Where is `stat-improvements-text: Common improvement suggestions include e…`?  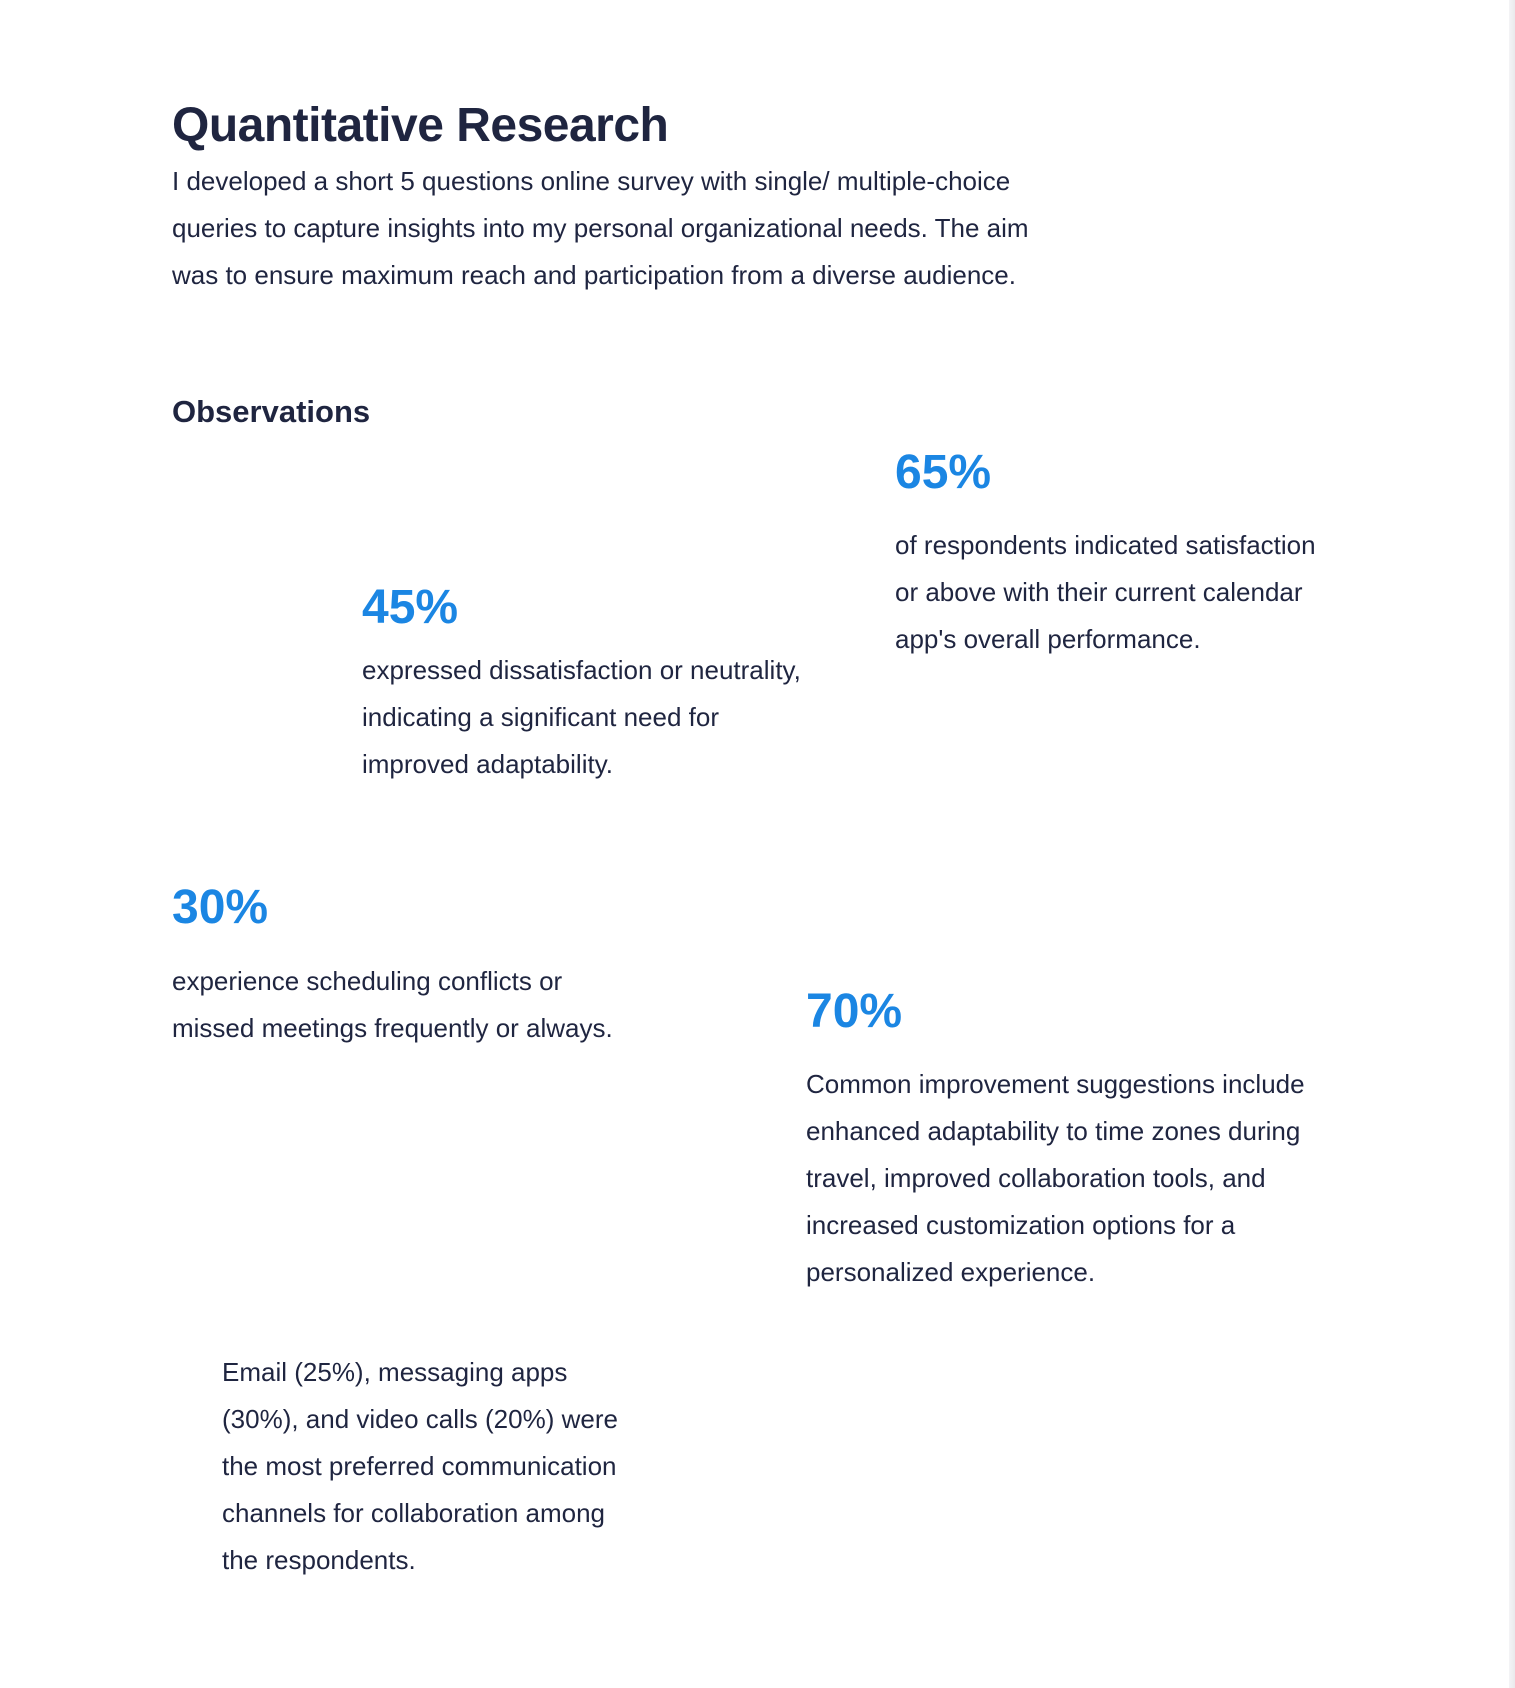
stat-improvements-text: Common improvement suggestions include e… is located at coordinates (1055, 1178).